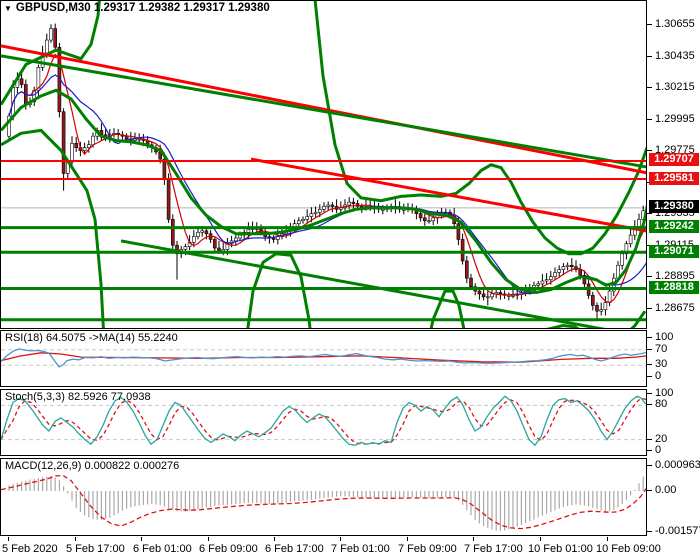 The width and height of the screenshot is (700, 560). I want to click on macd-canvas, so click(323, 497).